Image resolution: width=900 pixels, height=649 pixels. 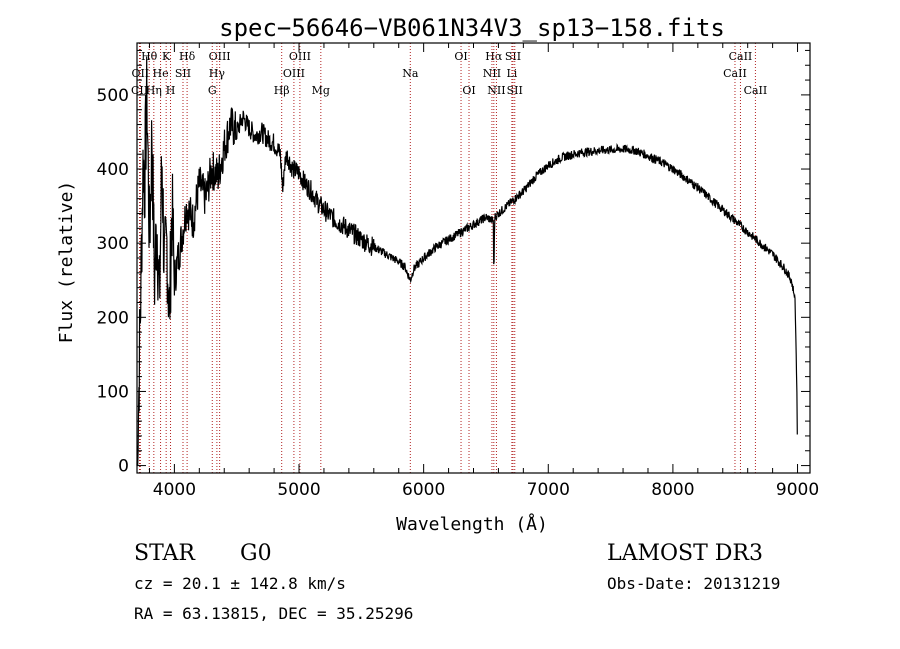 What do you see at coordinates (494, 56) in the screenshot?
I see `line-label-19: Hα` at bounding box center [494, 56].